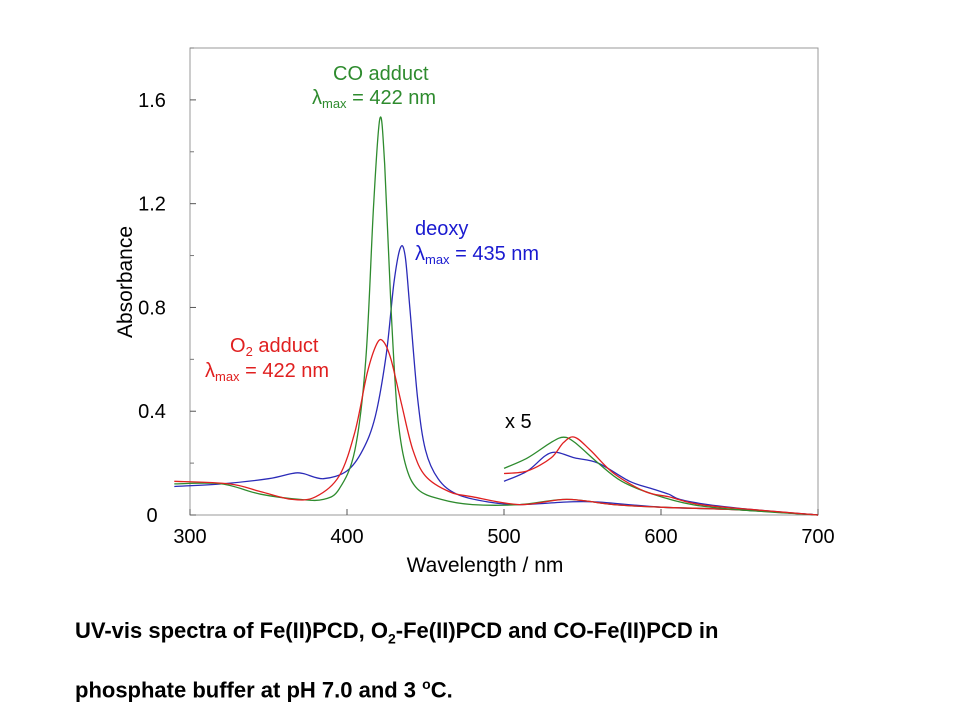 This screenshot has width=960, height=720. Describe the element at coordinates (518, 422) in the screenshot. I see `annotation-x5: x 5` at that location.